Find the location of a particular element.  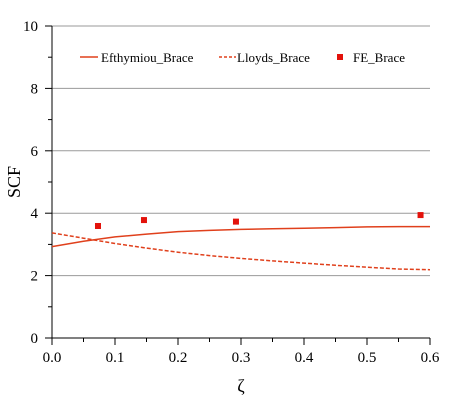

legend-swatch is located at coordinates (340, 57).